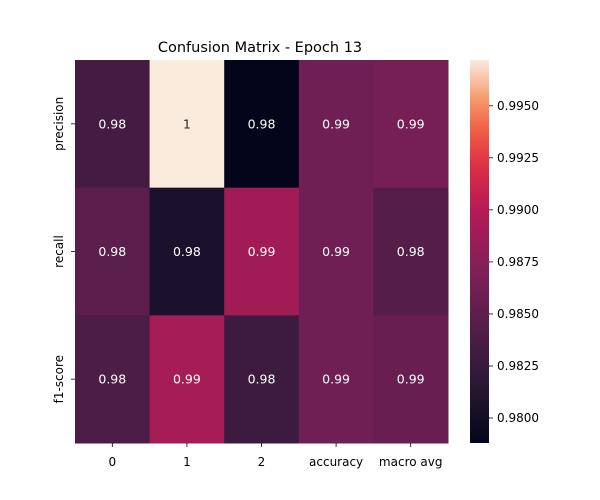 The height and width of the screenshot is (500, 600). Describe the element at coordinates (518, 418) in the screenshot. I see `colorbar-tick-label: 0.9800` at that location.